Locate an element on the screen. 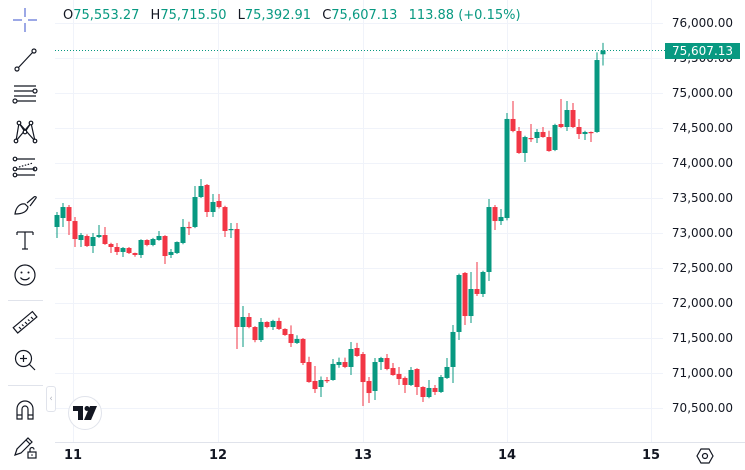 The image size is (745, 470). zoom-in-icon is located at coordinates (25, 360).